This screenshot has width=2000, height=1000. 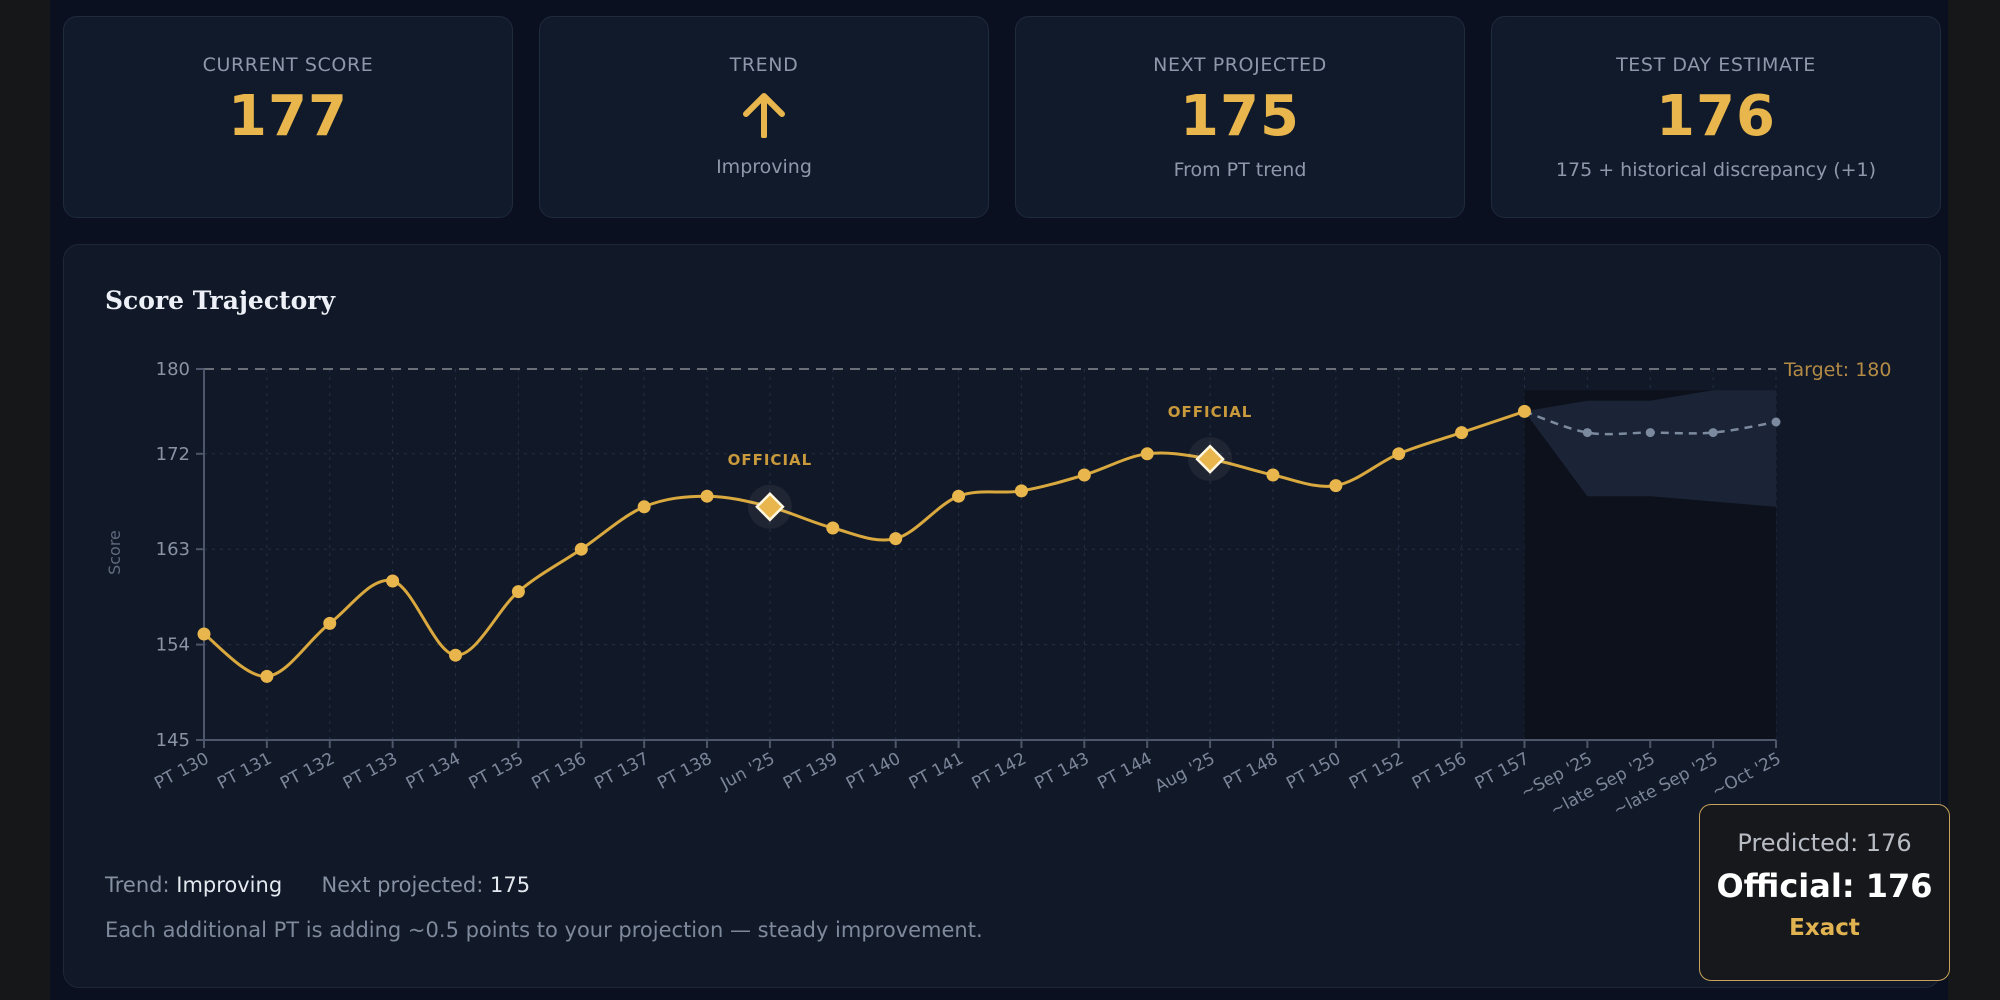 What do you see at coordinates (873, 771) in the screenshot?
I see `x-tick-label: PT 140` at bounding box center [873, 771].